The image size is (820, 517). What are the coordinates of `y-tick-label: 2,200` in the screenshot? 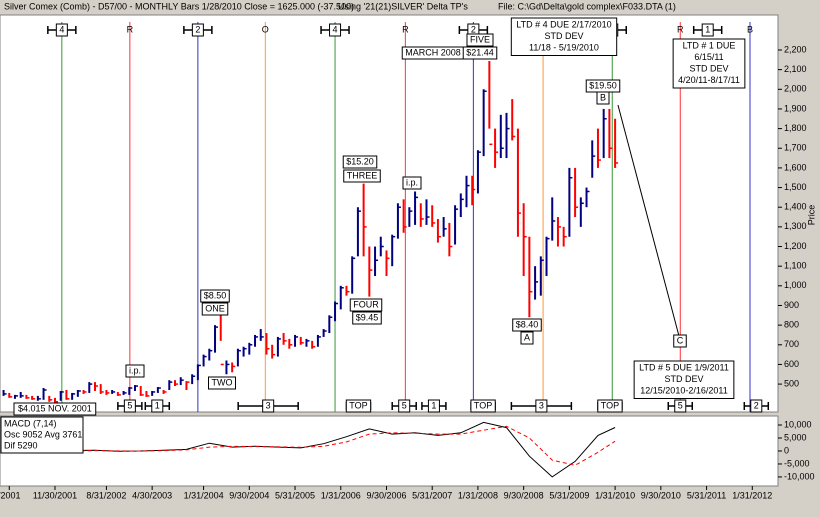 It's located at (795, 49).